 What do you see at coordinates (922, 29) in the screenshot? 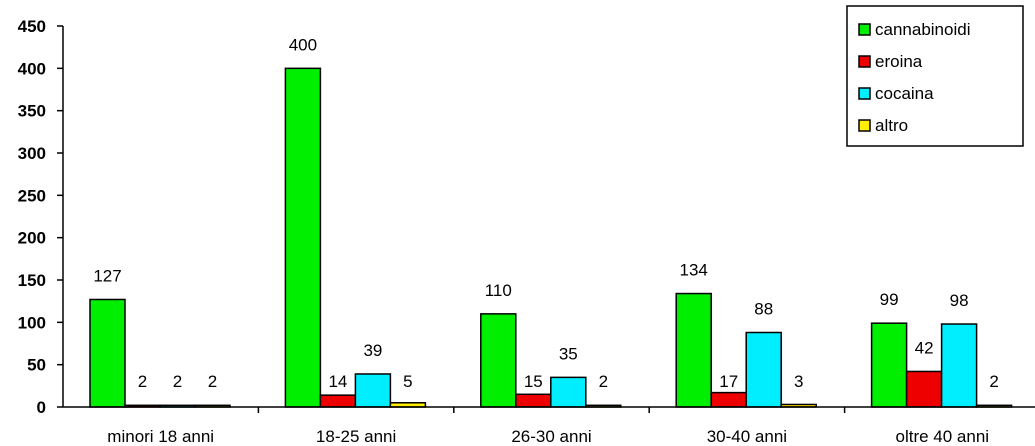
I see `legend-label: cannabinoidi` at bounding box center [922, 29].